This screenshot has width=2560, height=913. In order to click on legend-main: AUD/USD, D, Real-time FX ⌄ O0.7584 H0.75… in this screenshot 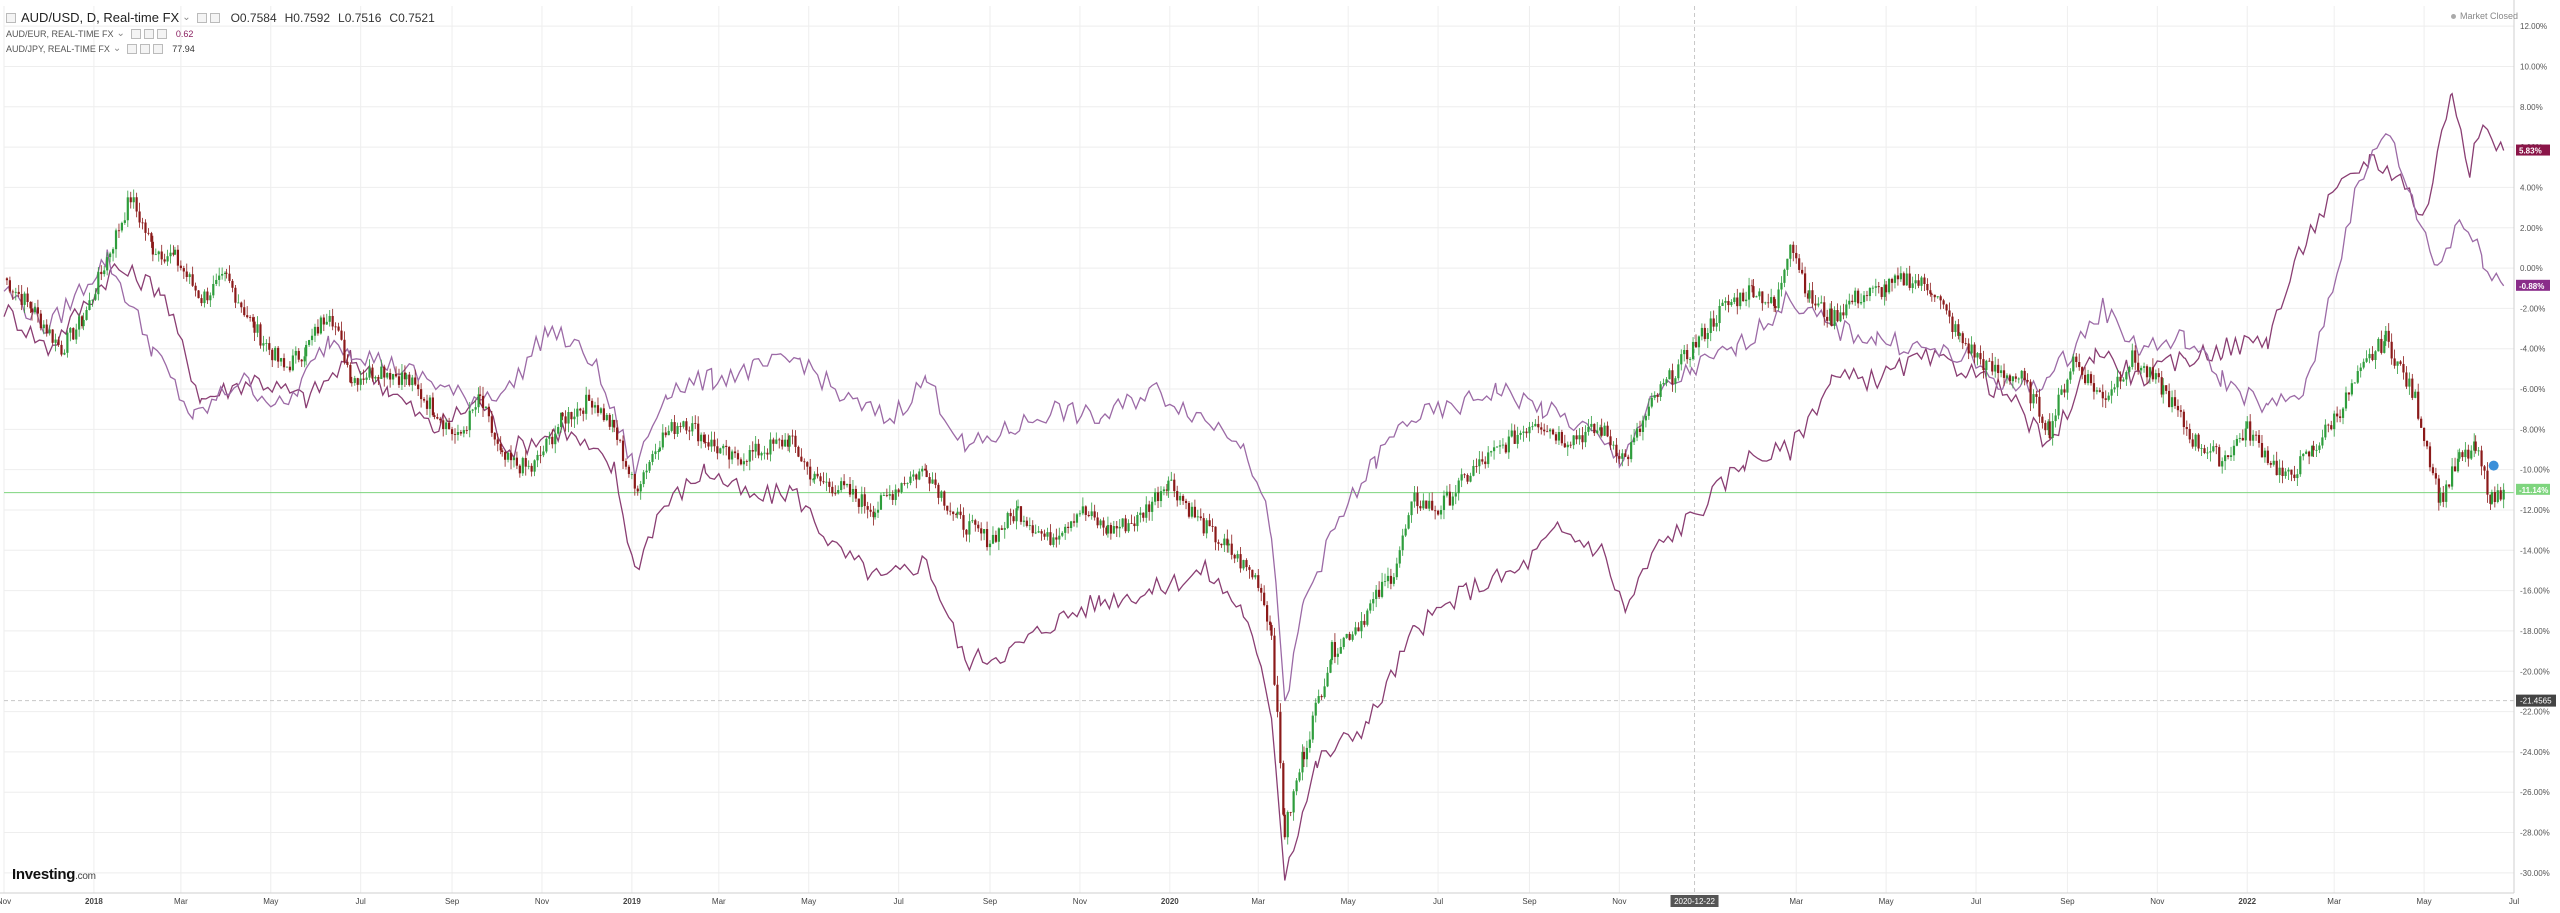, I will do `click(220, 18)`.